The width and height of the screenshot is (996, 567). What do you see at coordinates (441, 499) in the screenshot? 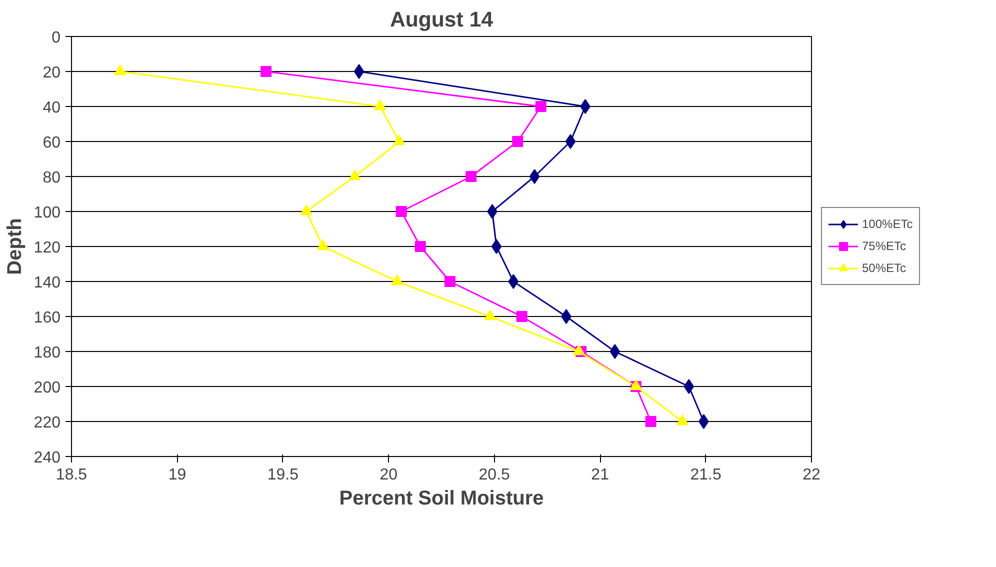
I see `x-axis-title: Percent Soil Moisture` at bounding box center [441, 499].